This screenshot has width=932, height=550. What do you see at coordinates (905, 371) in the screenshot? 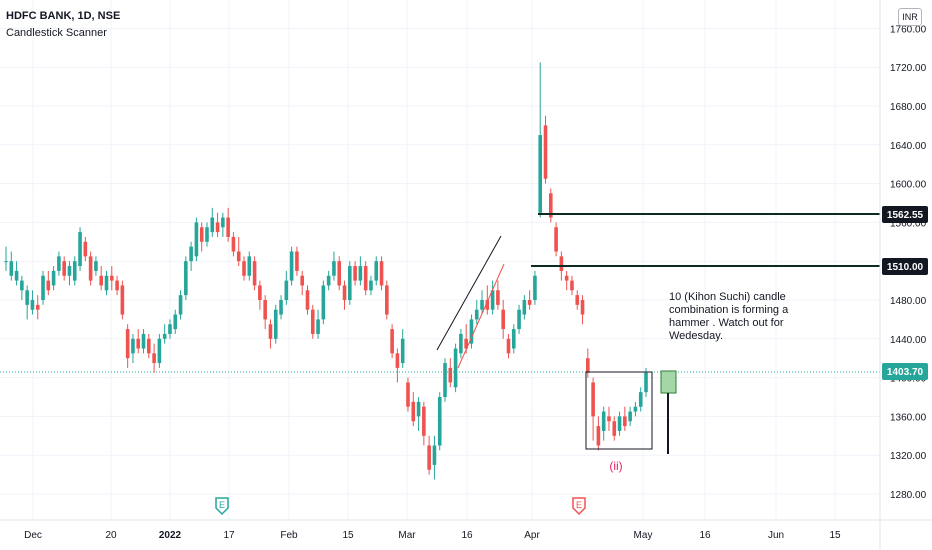
I see `price-tag-last: 1403.70` at bounding box center [905, 371].